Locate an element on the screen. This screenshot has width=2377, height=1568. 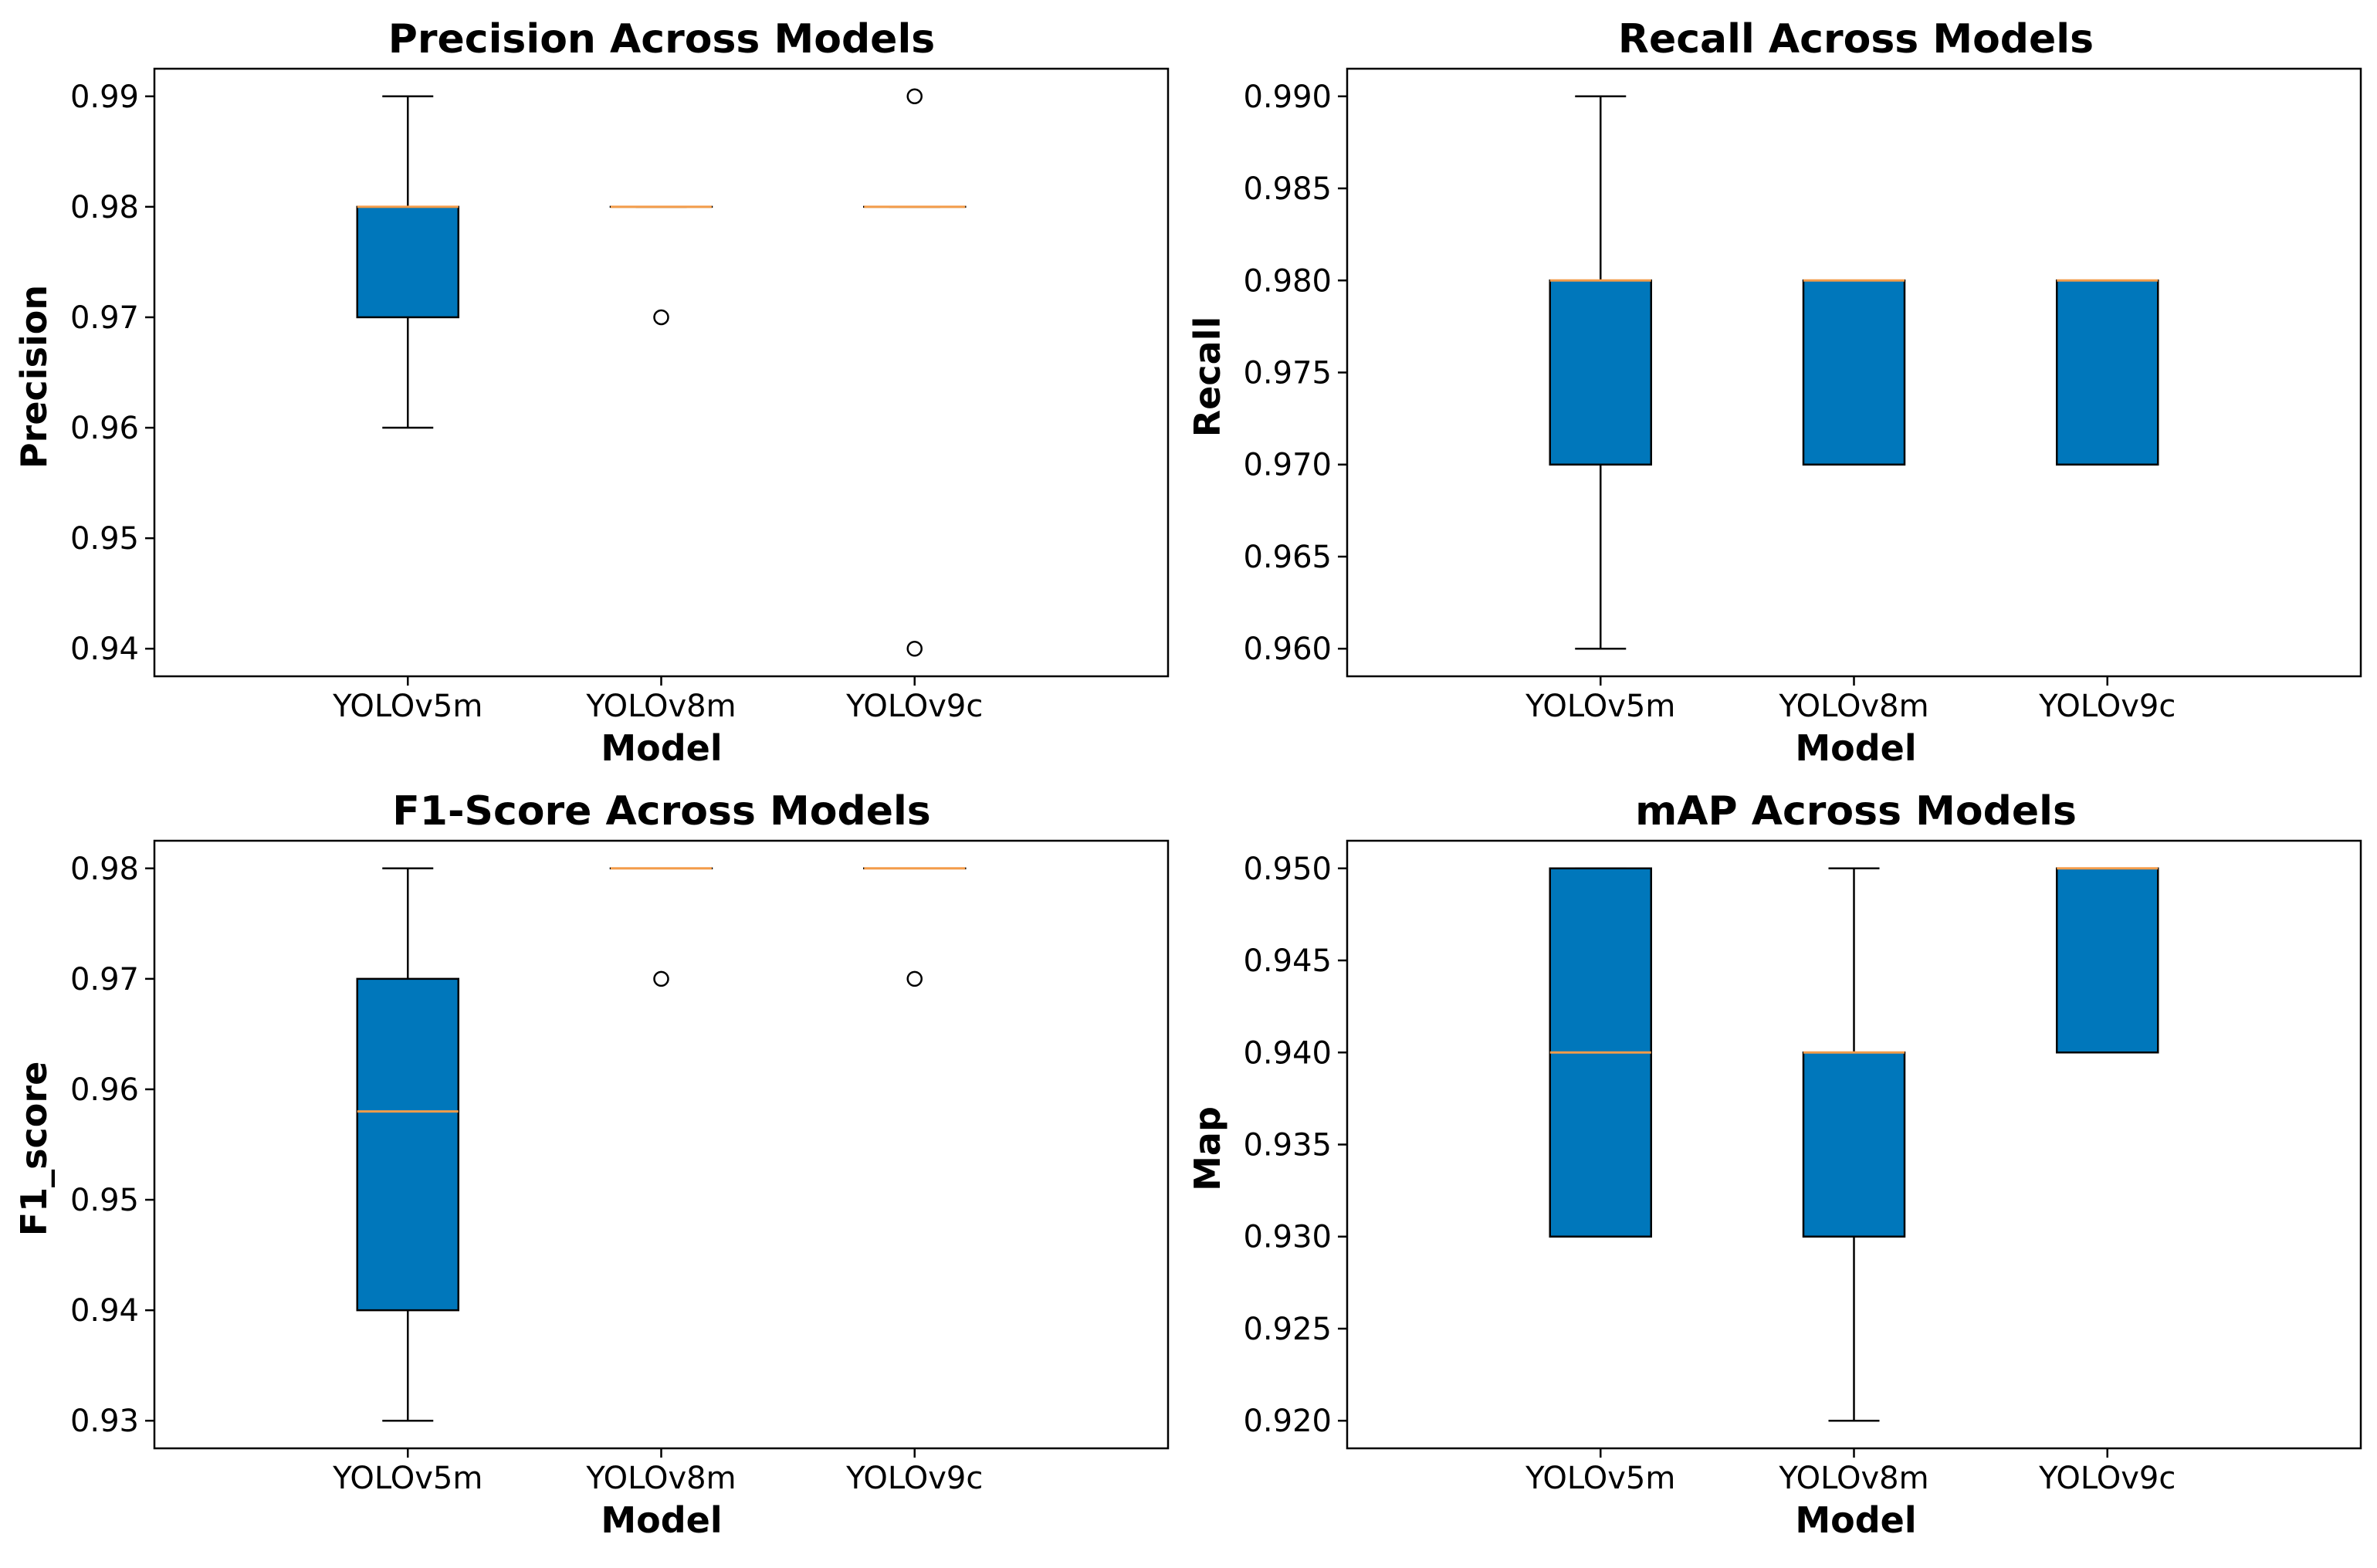
y-tick-label: 0.930 is located at coordinates (1287, 1237).